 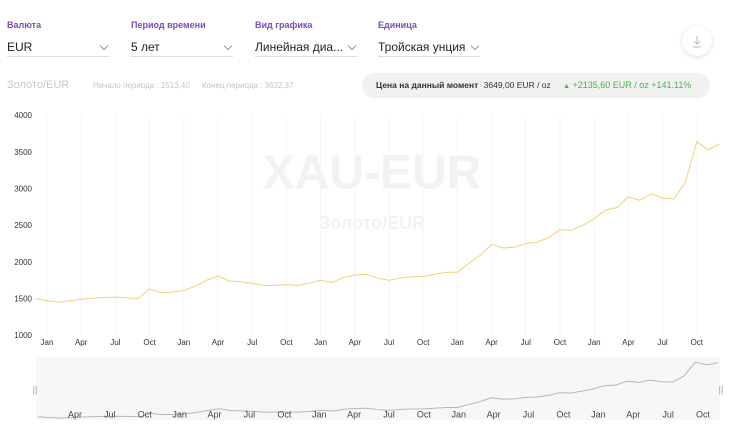 I want to click on current-label: Цена на данный момент, so click(x=427, y=85).